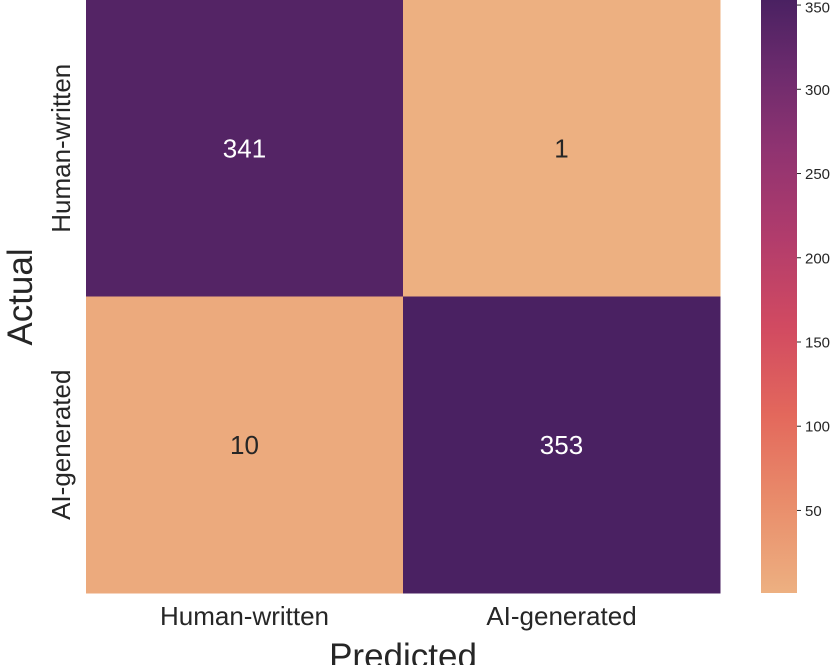  Describe the element at coordinates (817, 174) in the screenshot. I see `colorbar-tick-label: 250` at that location.